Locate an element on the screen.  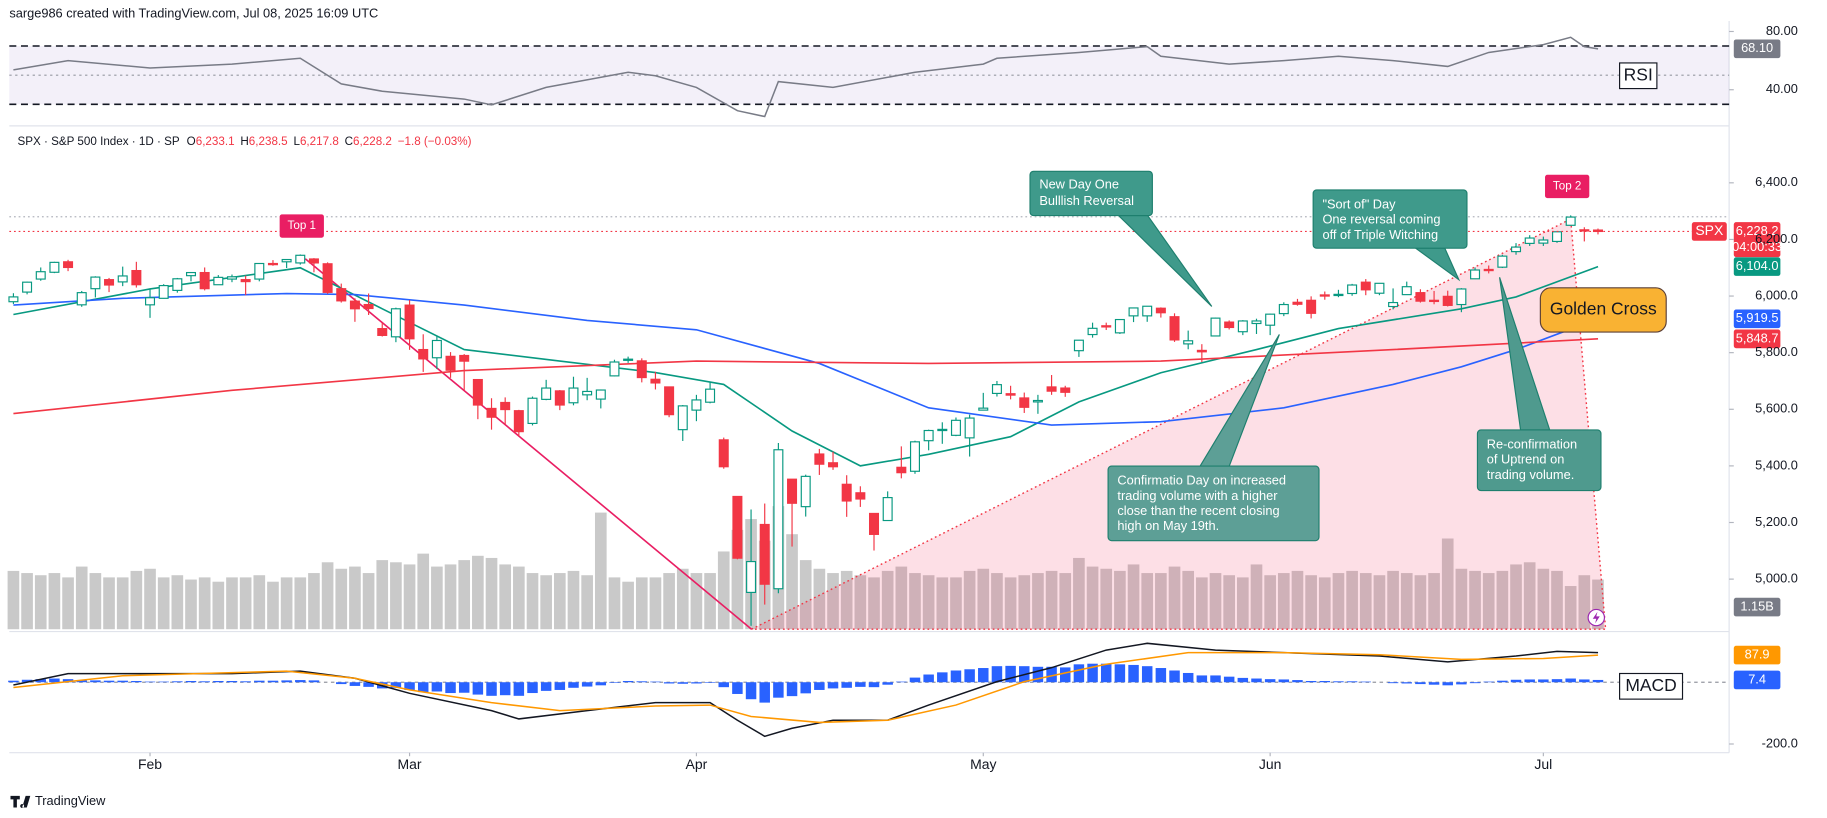
symbol-tag: SPX is located at coordinates (1709, 230).